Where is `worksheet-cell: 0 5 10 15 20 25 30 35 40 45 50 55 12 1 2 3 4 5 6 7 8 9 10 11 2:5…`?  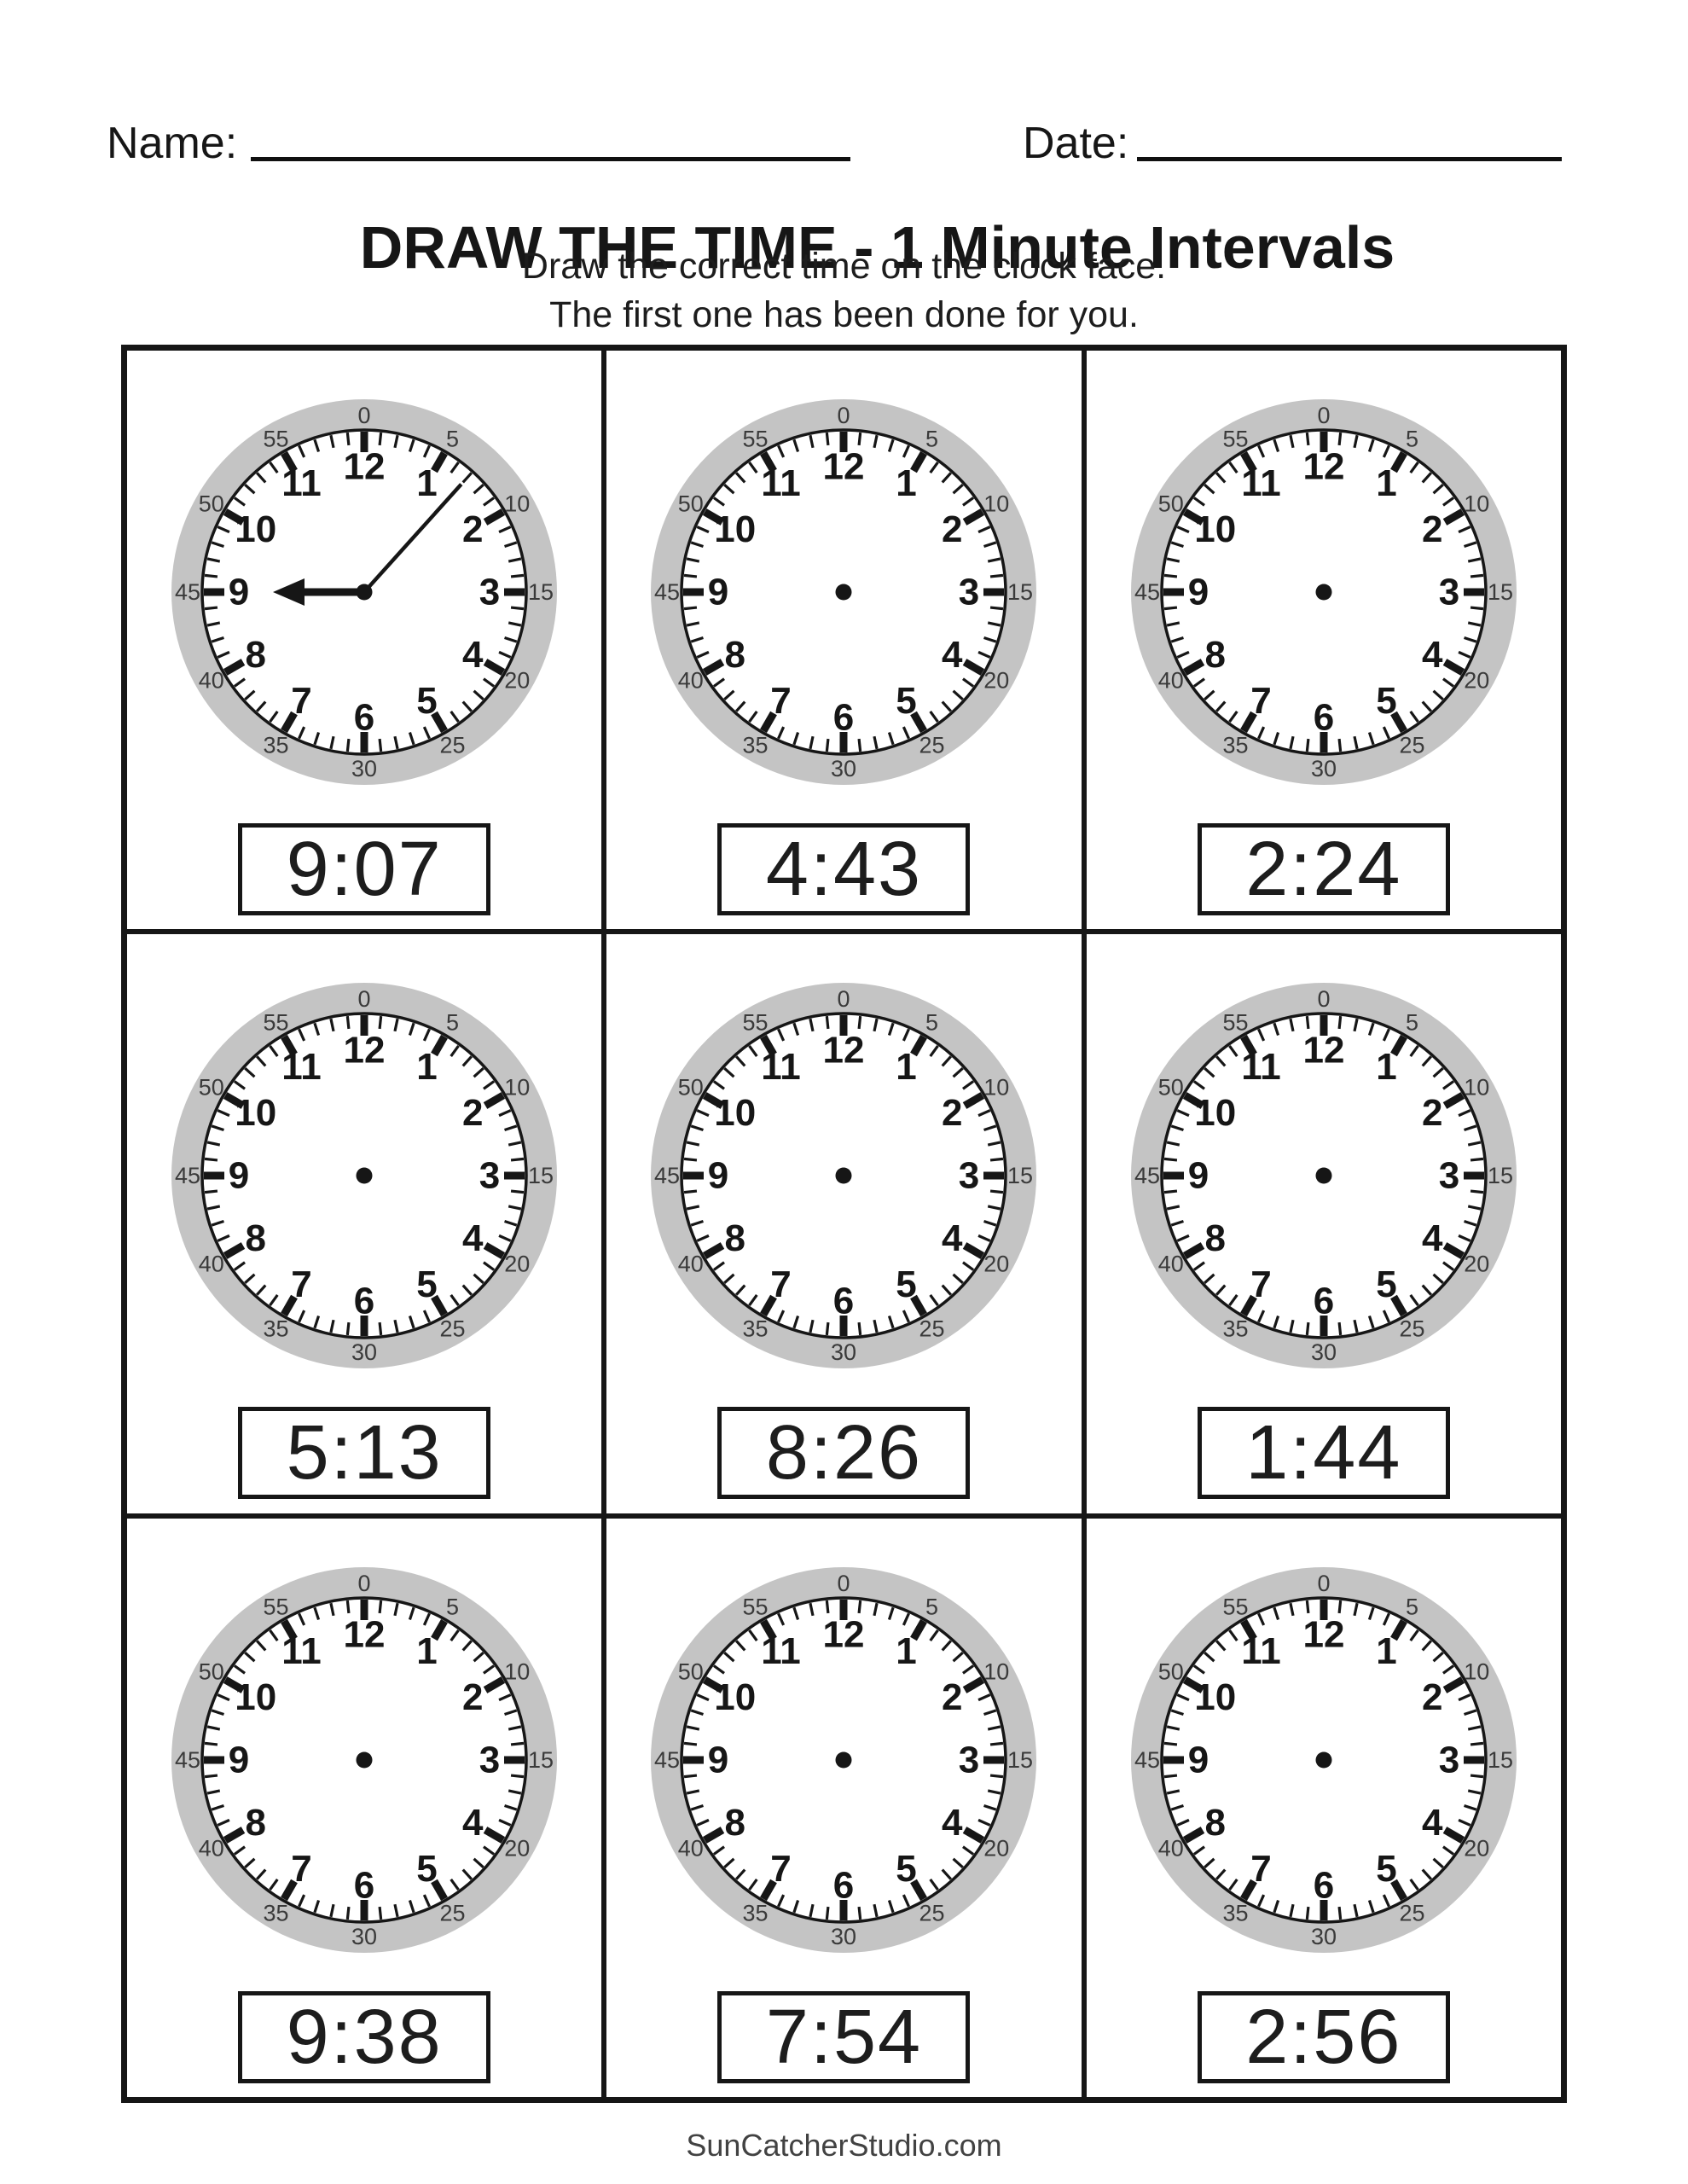
worksheet-cell: 0 5 10 15 20 25 30 35 40 45 50 55 12 1 2 3 4 5 6 7 8 9 10 11 2:5… is located at coordinates (1323, 1808).